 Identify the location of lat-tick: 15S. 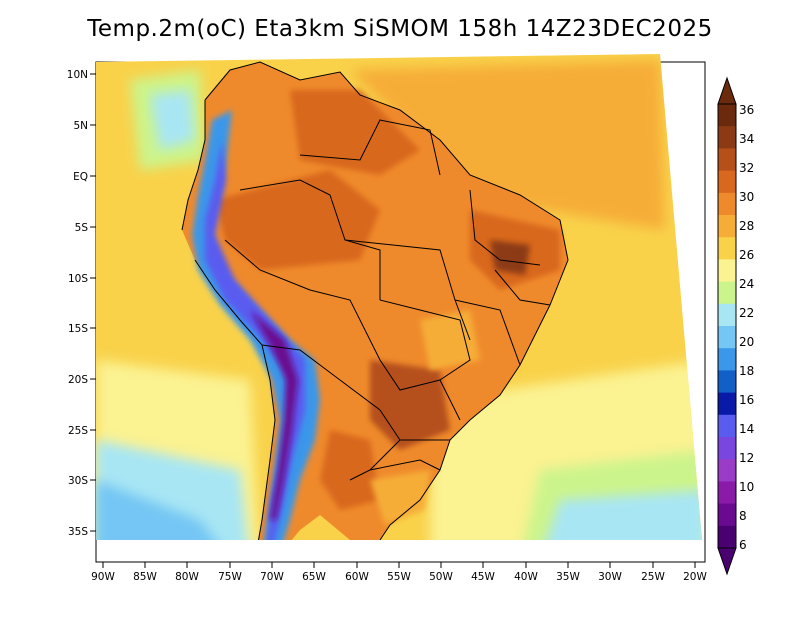
(82, 329).